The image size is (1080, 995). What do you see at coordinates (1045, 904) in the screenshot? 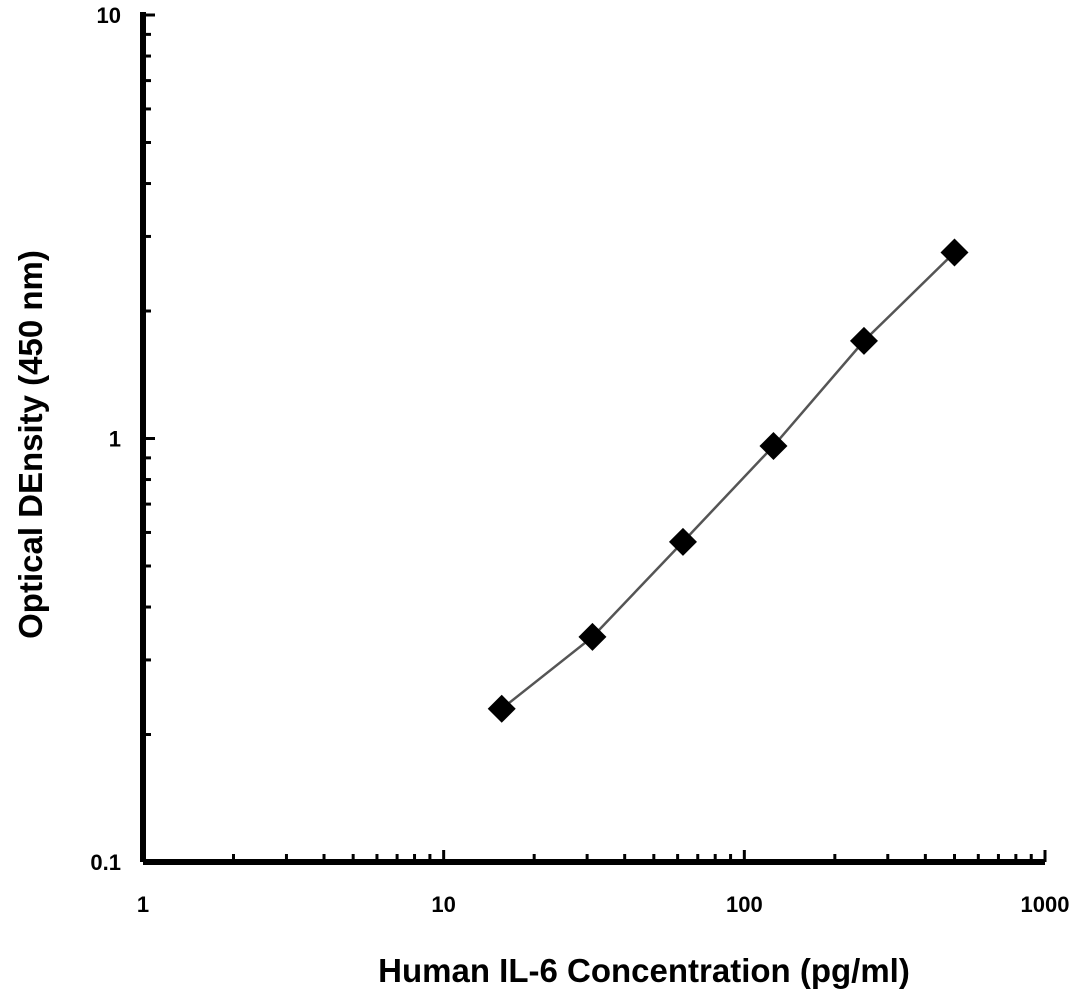
I see `x-tick-label: 1000` at bounding box center [1045, 904].